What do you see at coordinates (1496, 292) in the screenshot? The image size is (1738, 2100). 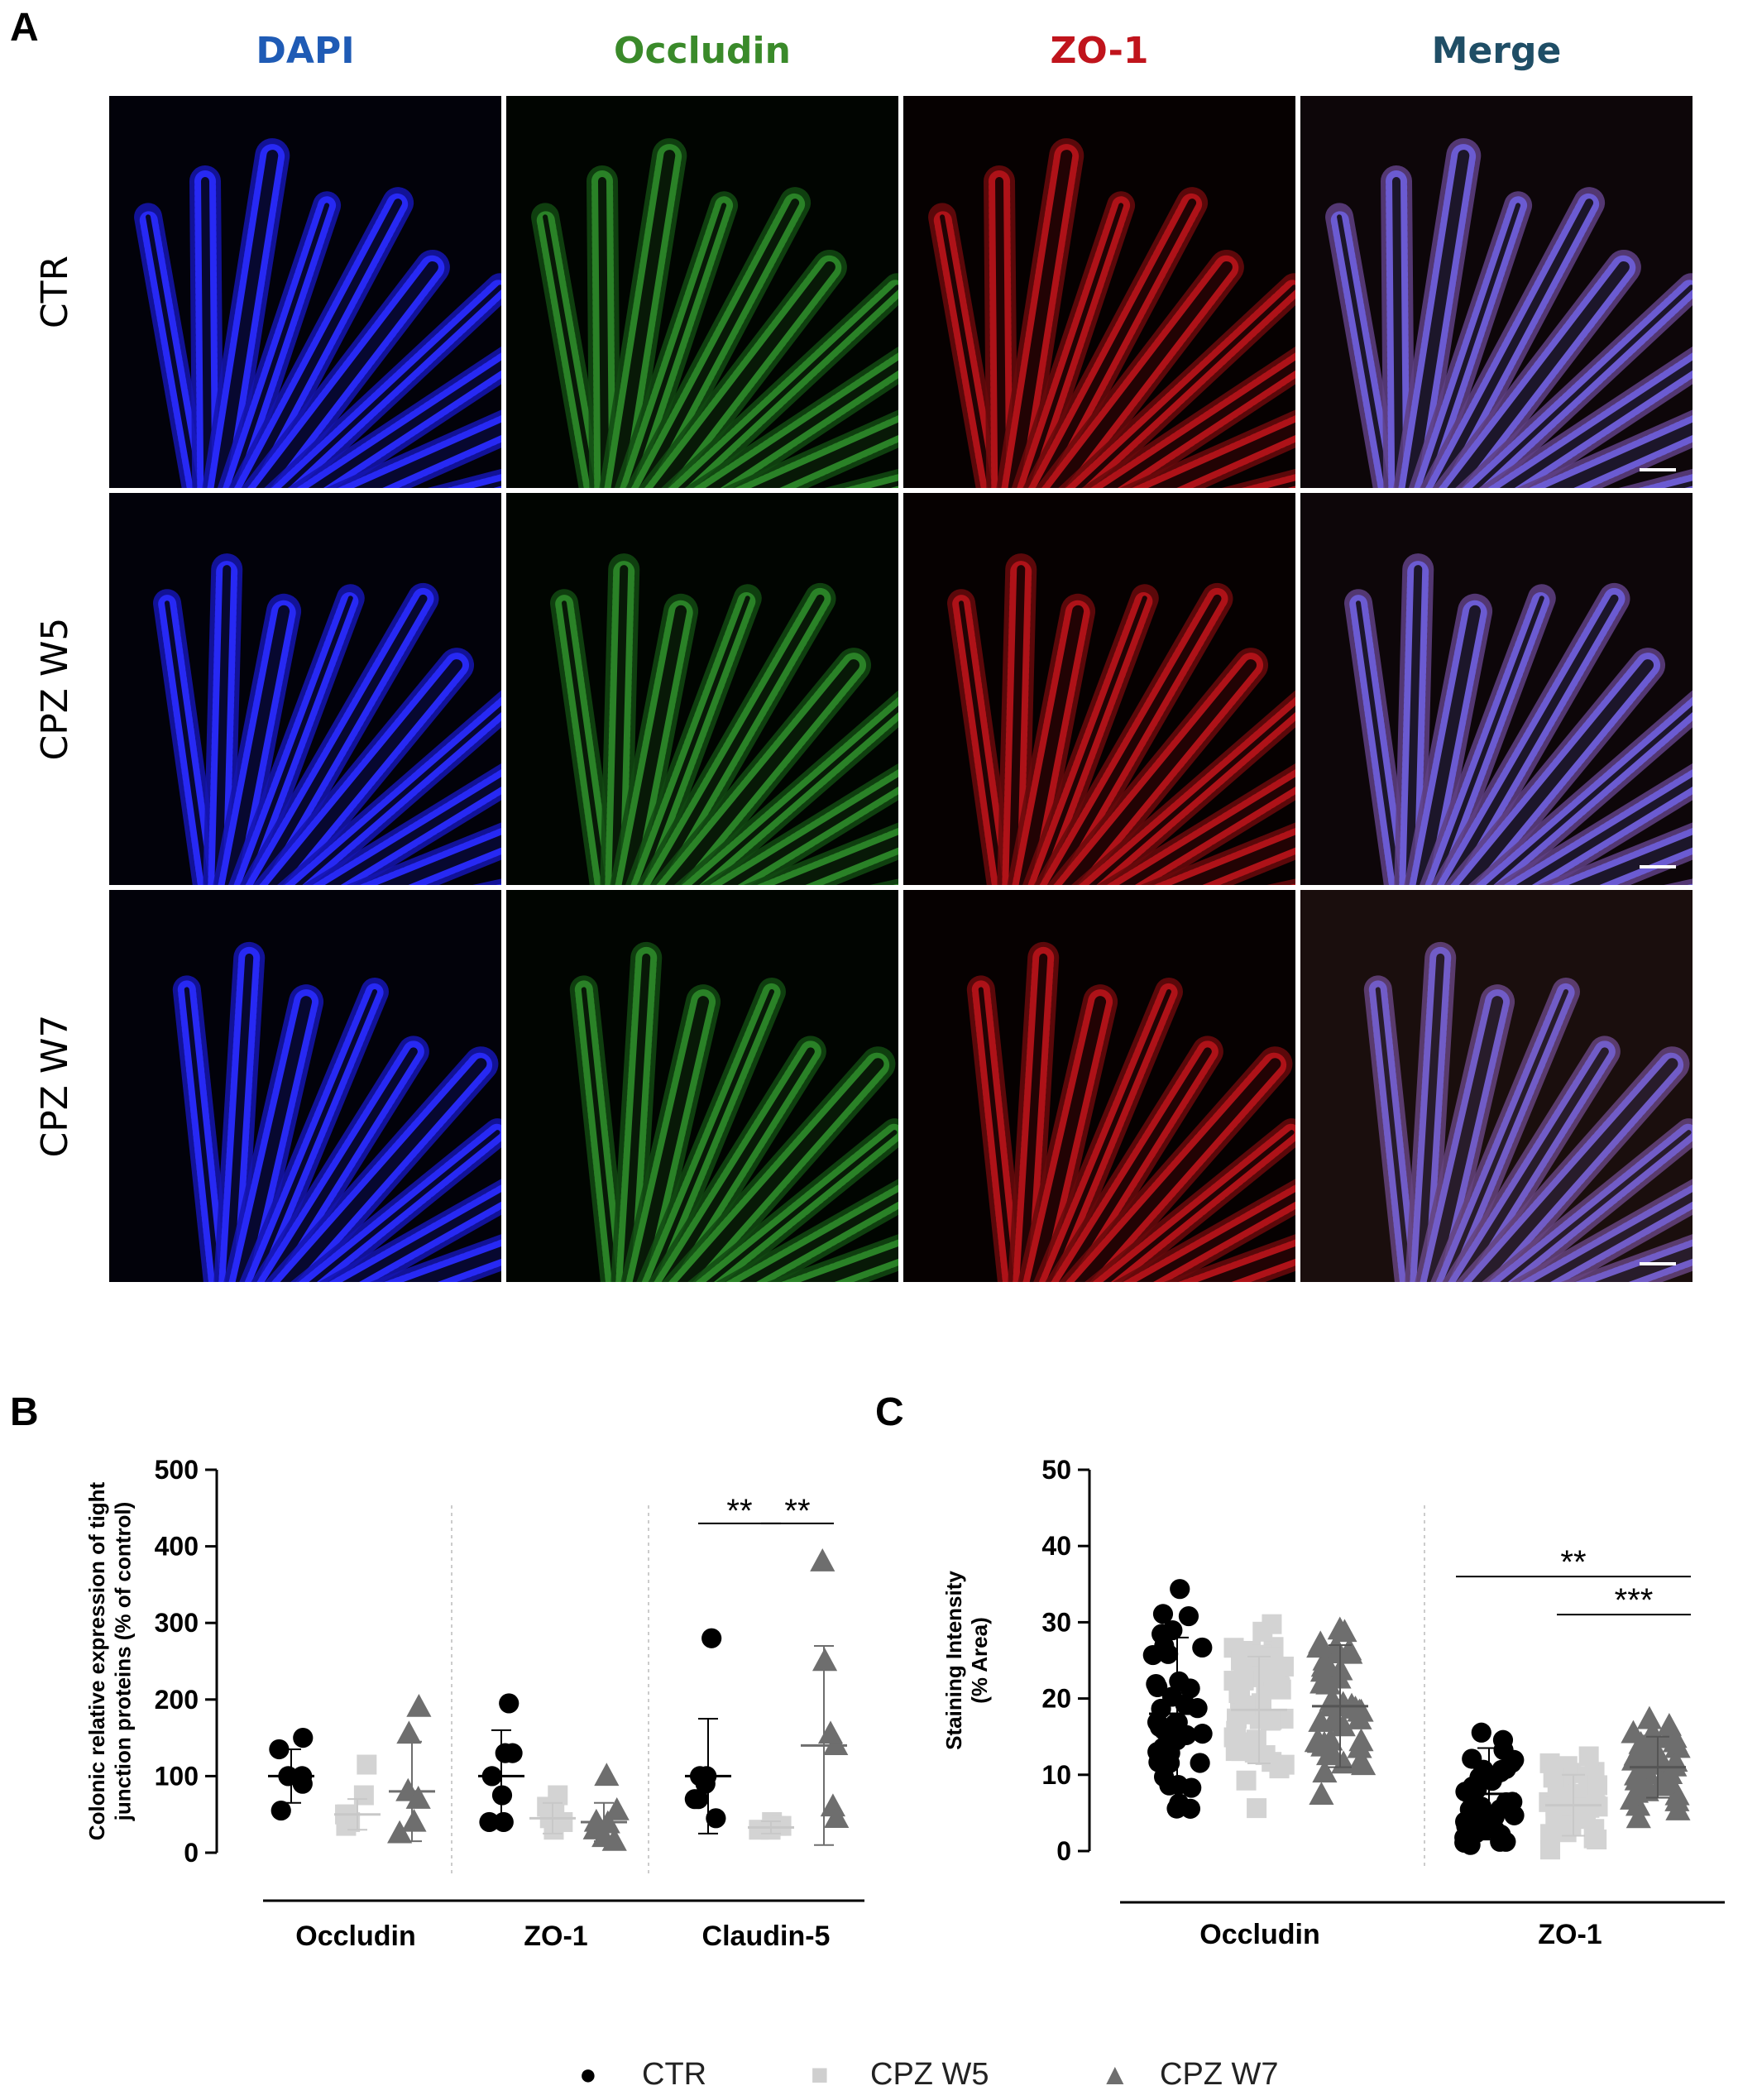 I see `micrograph-ctr-merge` at bounding box center [1496, 292].